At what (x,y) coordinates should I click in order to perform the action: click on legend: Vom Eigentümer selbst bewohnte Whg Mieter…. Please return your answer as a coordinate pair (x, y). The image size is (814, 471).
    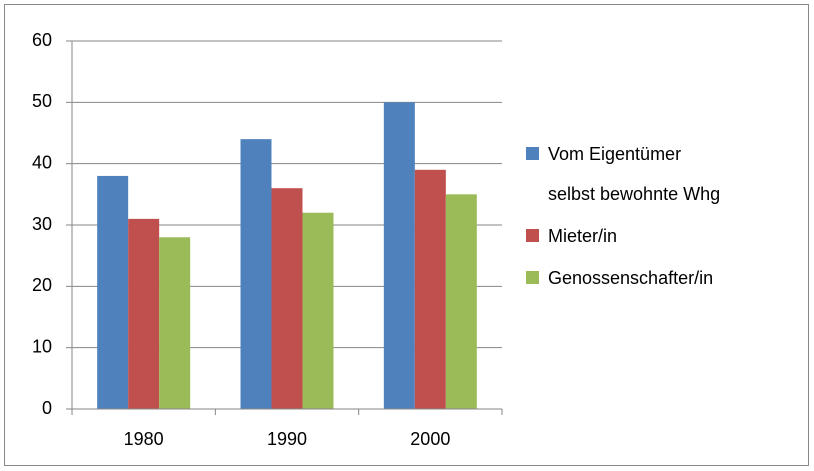
    Looking at the image, I should click on (666, 217).